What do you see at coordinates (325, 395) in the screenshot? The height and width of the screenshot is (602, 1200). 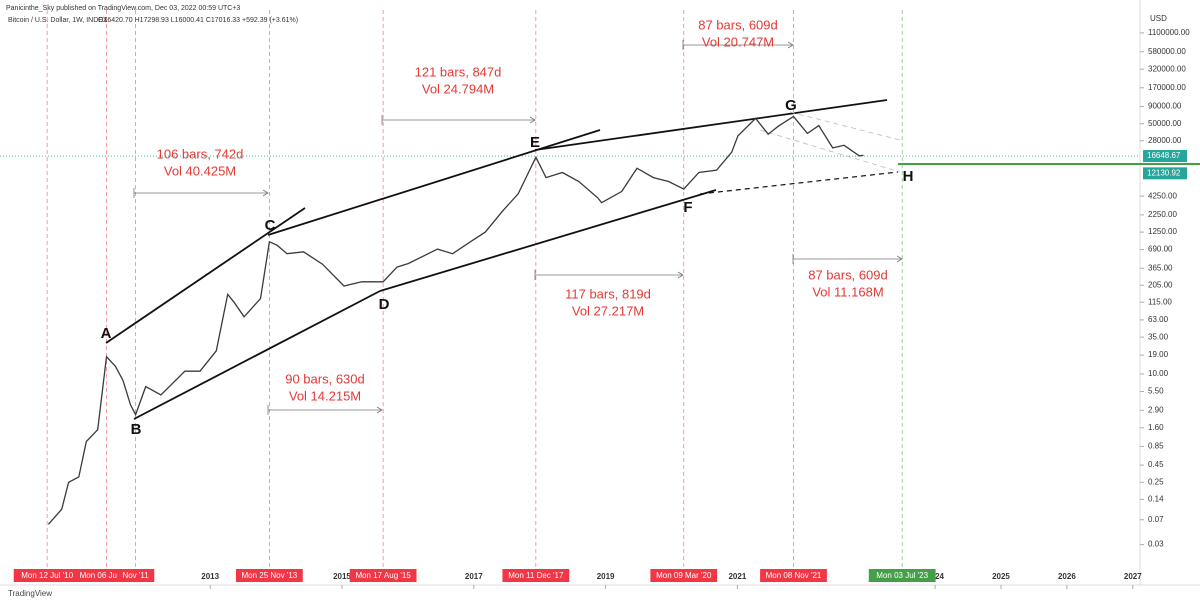 I see `measure-text: Vol 14.215M` at bounding box center [325, 395].